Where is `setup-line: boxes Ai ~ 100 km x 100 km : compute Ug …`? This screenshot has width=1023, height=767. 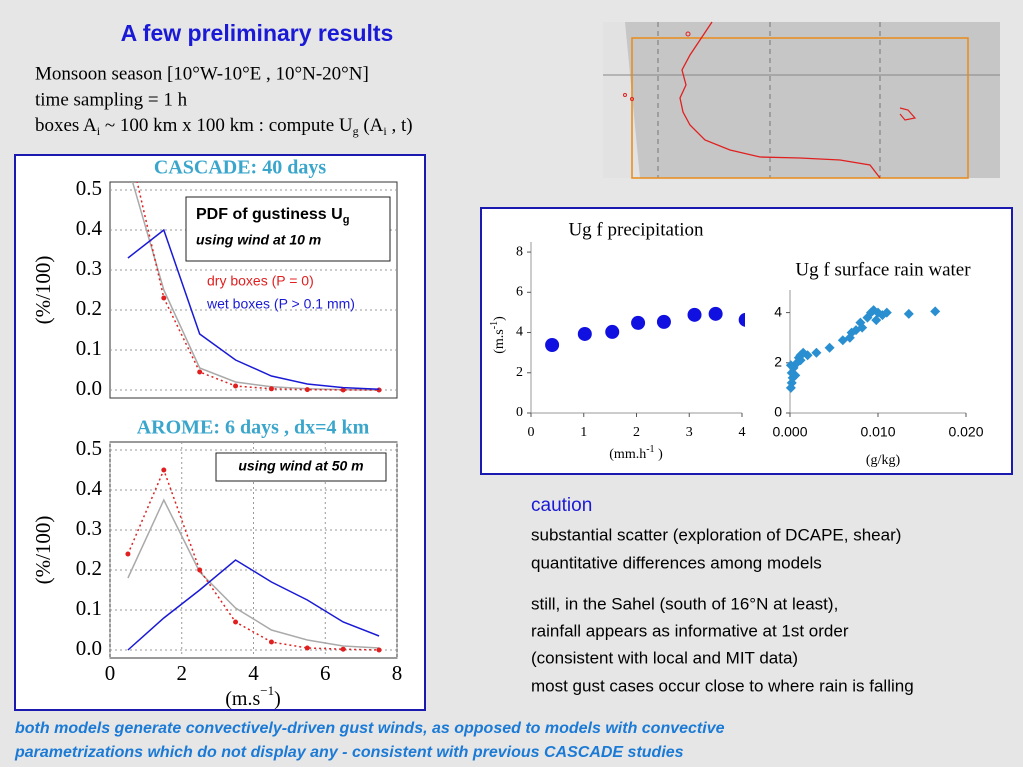
setup-line: boxes Ai ~ 100 km x 100 km : compute Ug … is located at coordinates (224, 126).